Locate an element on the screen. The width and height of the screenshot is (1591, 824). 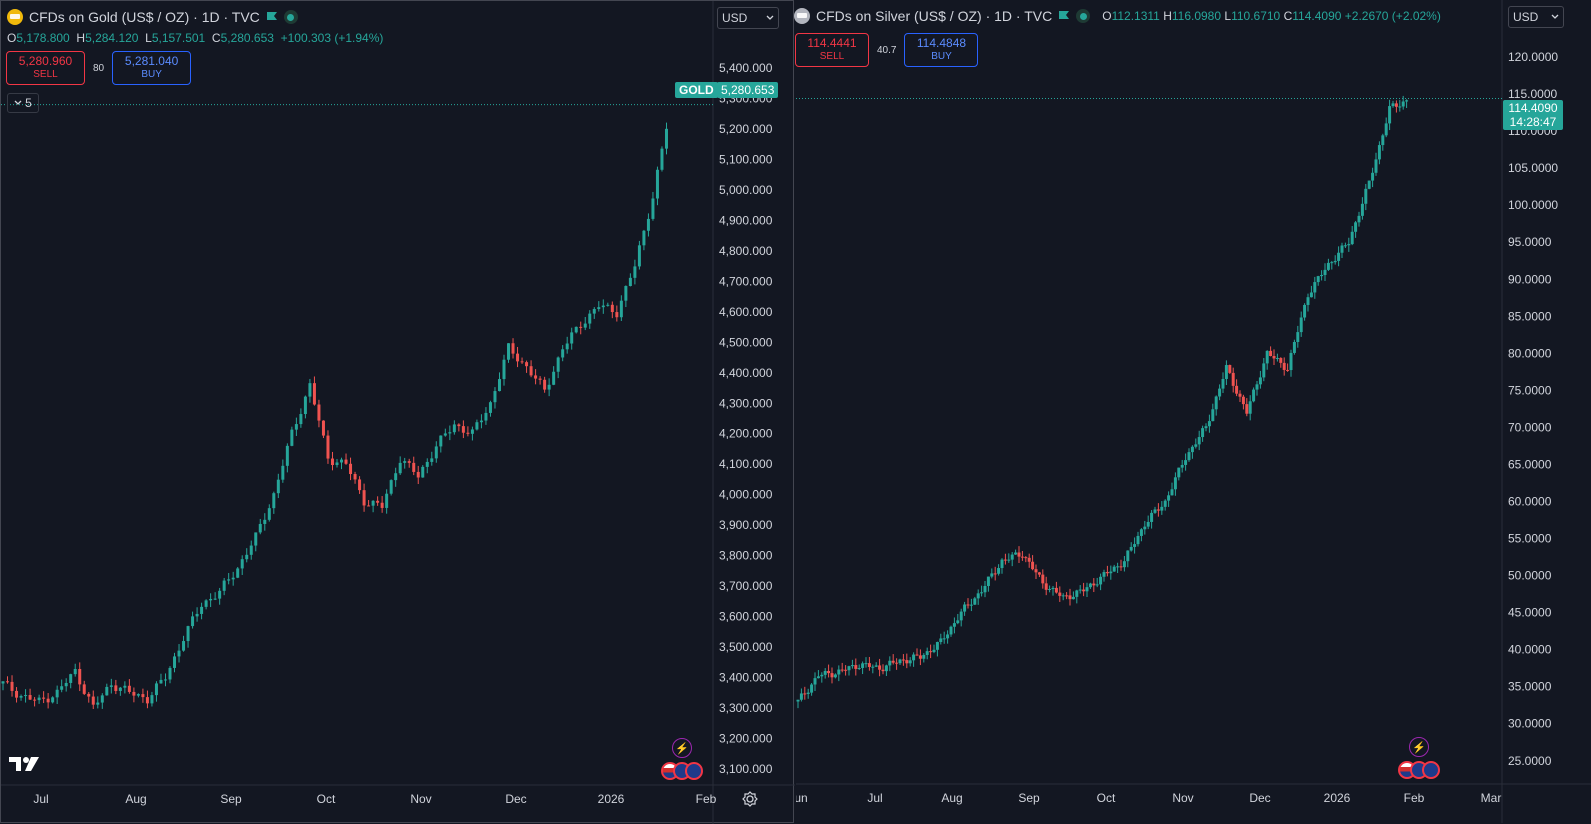
gold-currency-select: USD is located at coordinates (748, 18).